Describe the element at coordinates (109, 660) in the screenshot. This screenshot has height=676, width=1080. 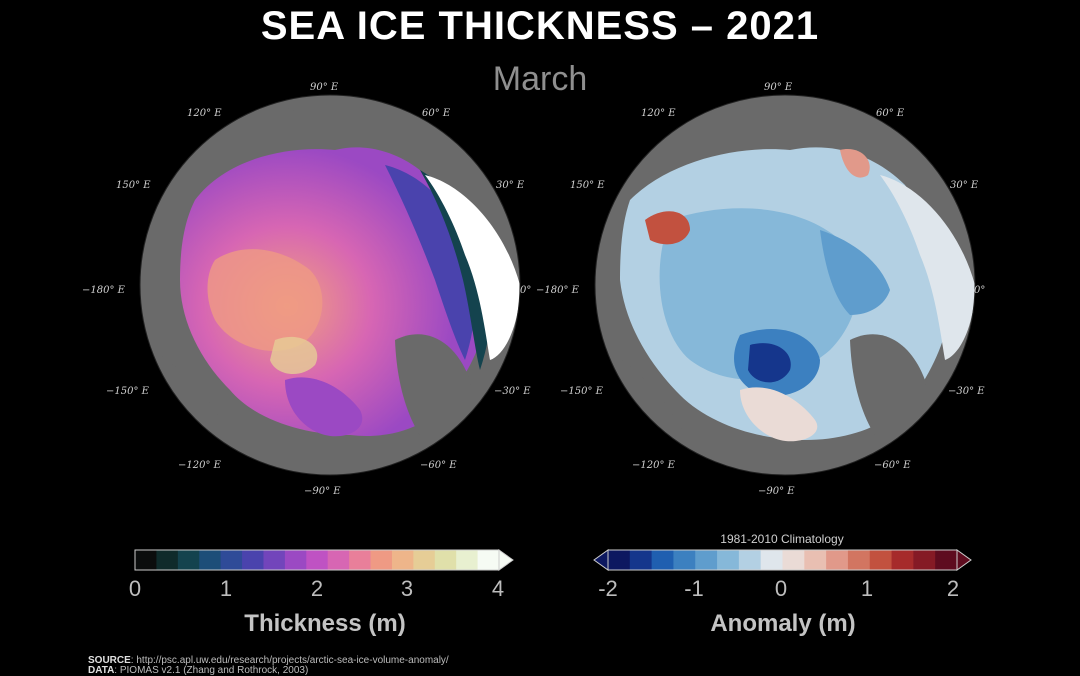
I see `source-label: SOURCE` at that location.